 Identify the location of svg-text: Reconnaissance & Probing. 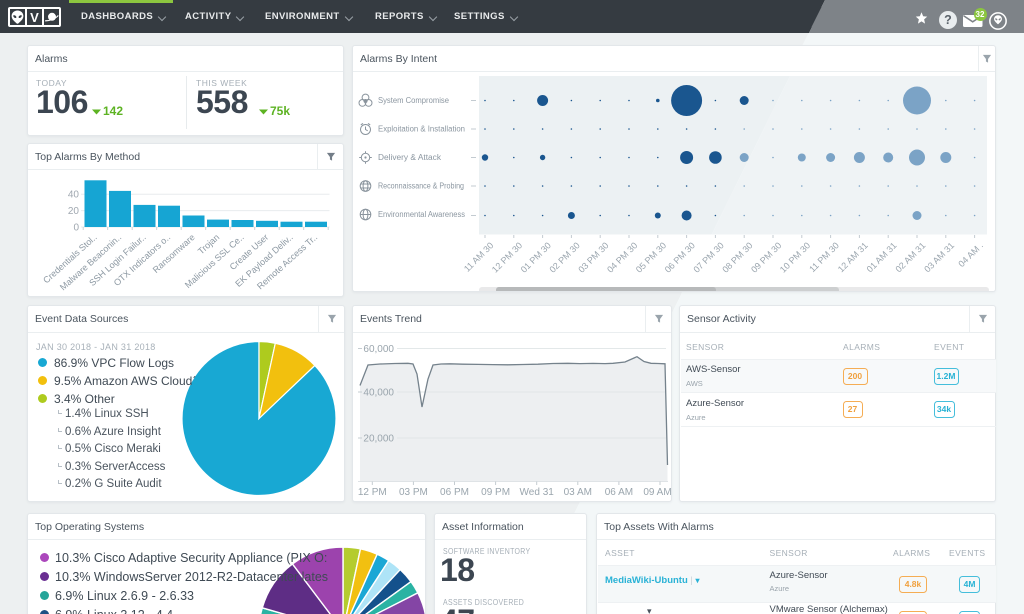
(421, 186).